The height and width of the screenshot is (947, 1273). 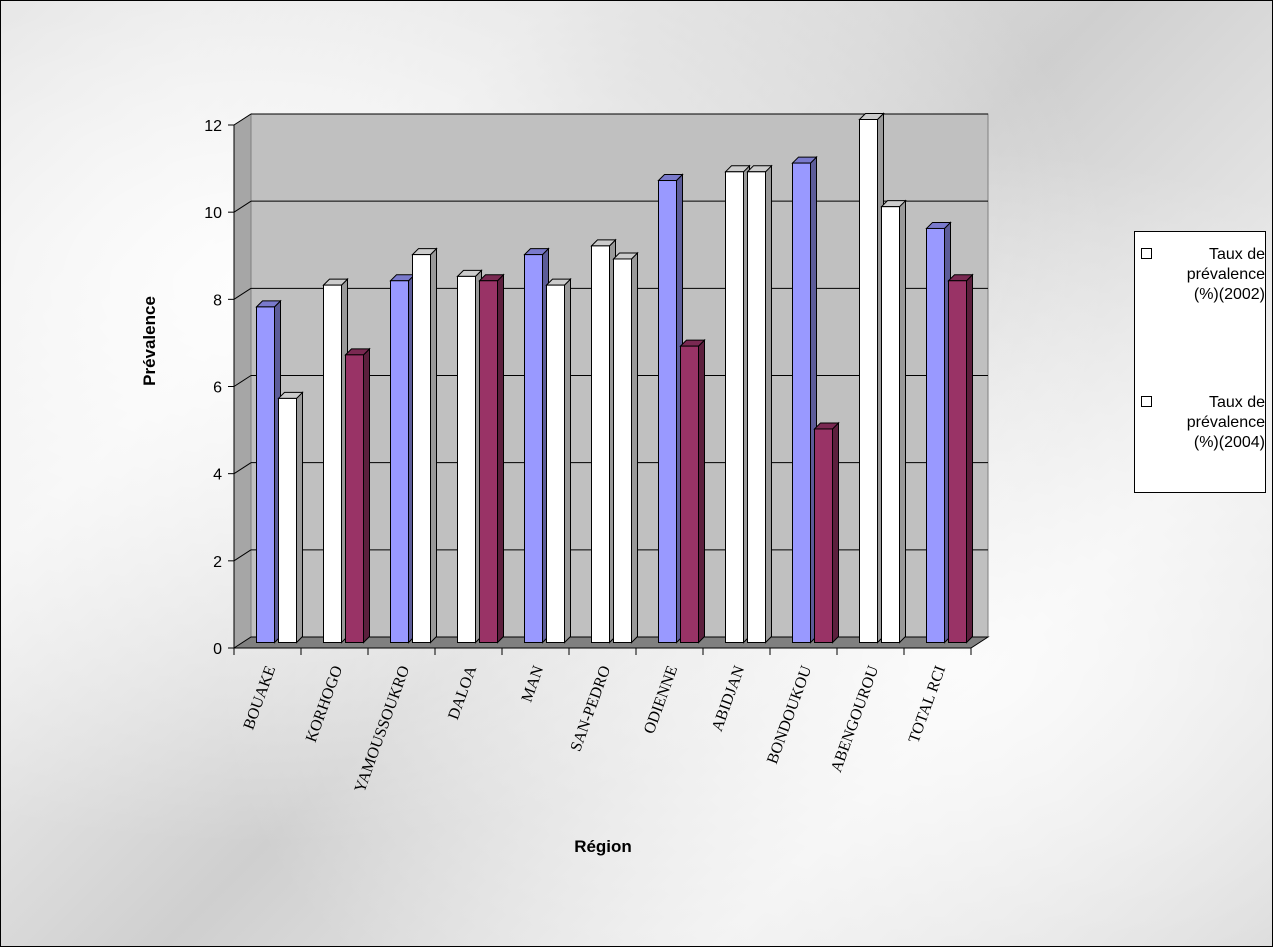 I want to click on x-category-label: DALOA, so click(x=462, y=692).